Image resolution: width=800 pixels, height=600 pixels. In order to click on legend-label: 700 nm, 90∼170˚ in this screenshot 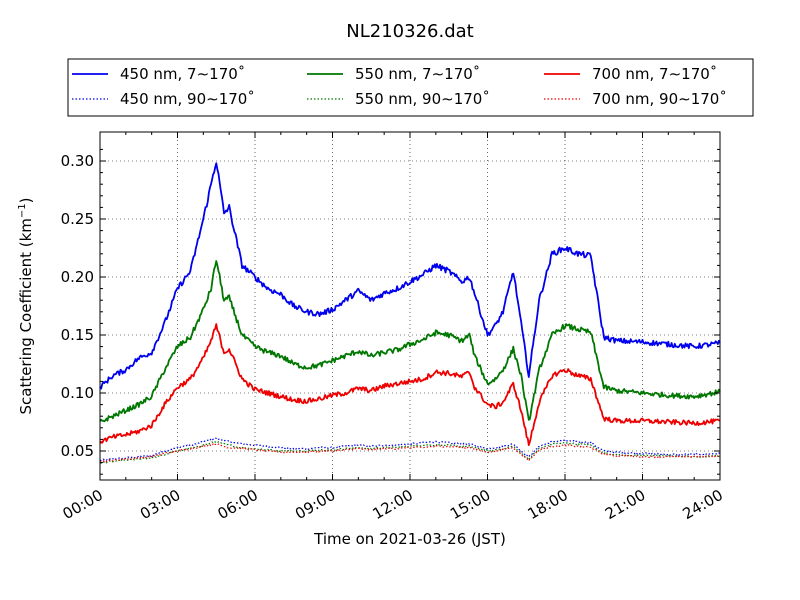, I will do `click(659, 99)`.